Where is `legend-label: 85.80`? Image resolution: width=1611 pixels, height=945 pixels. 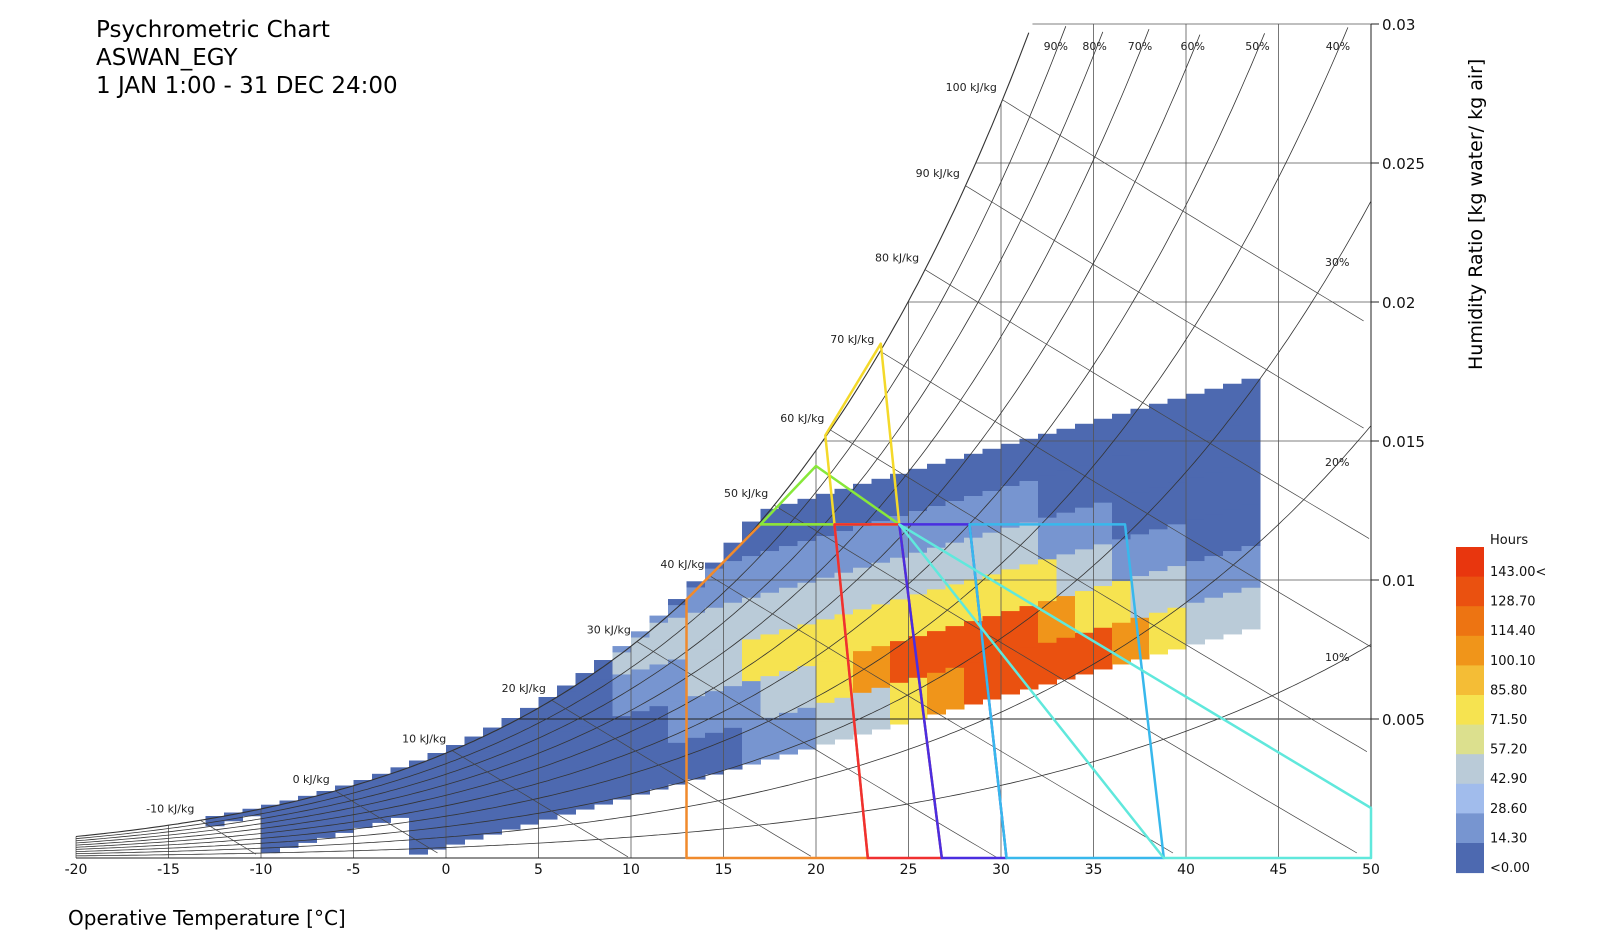 legend-label: 85.80 is located at coordinates (1508, 690).